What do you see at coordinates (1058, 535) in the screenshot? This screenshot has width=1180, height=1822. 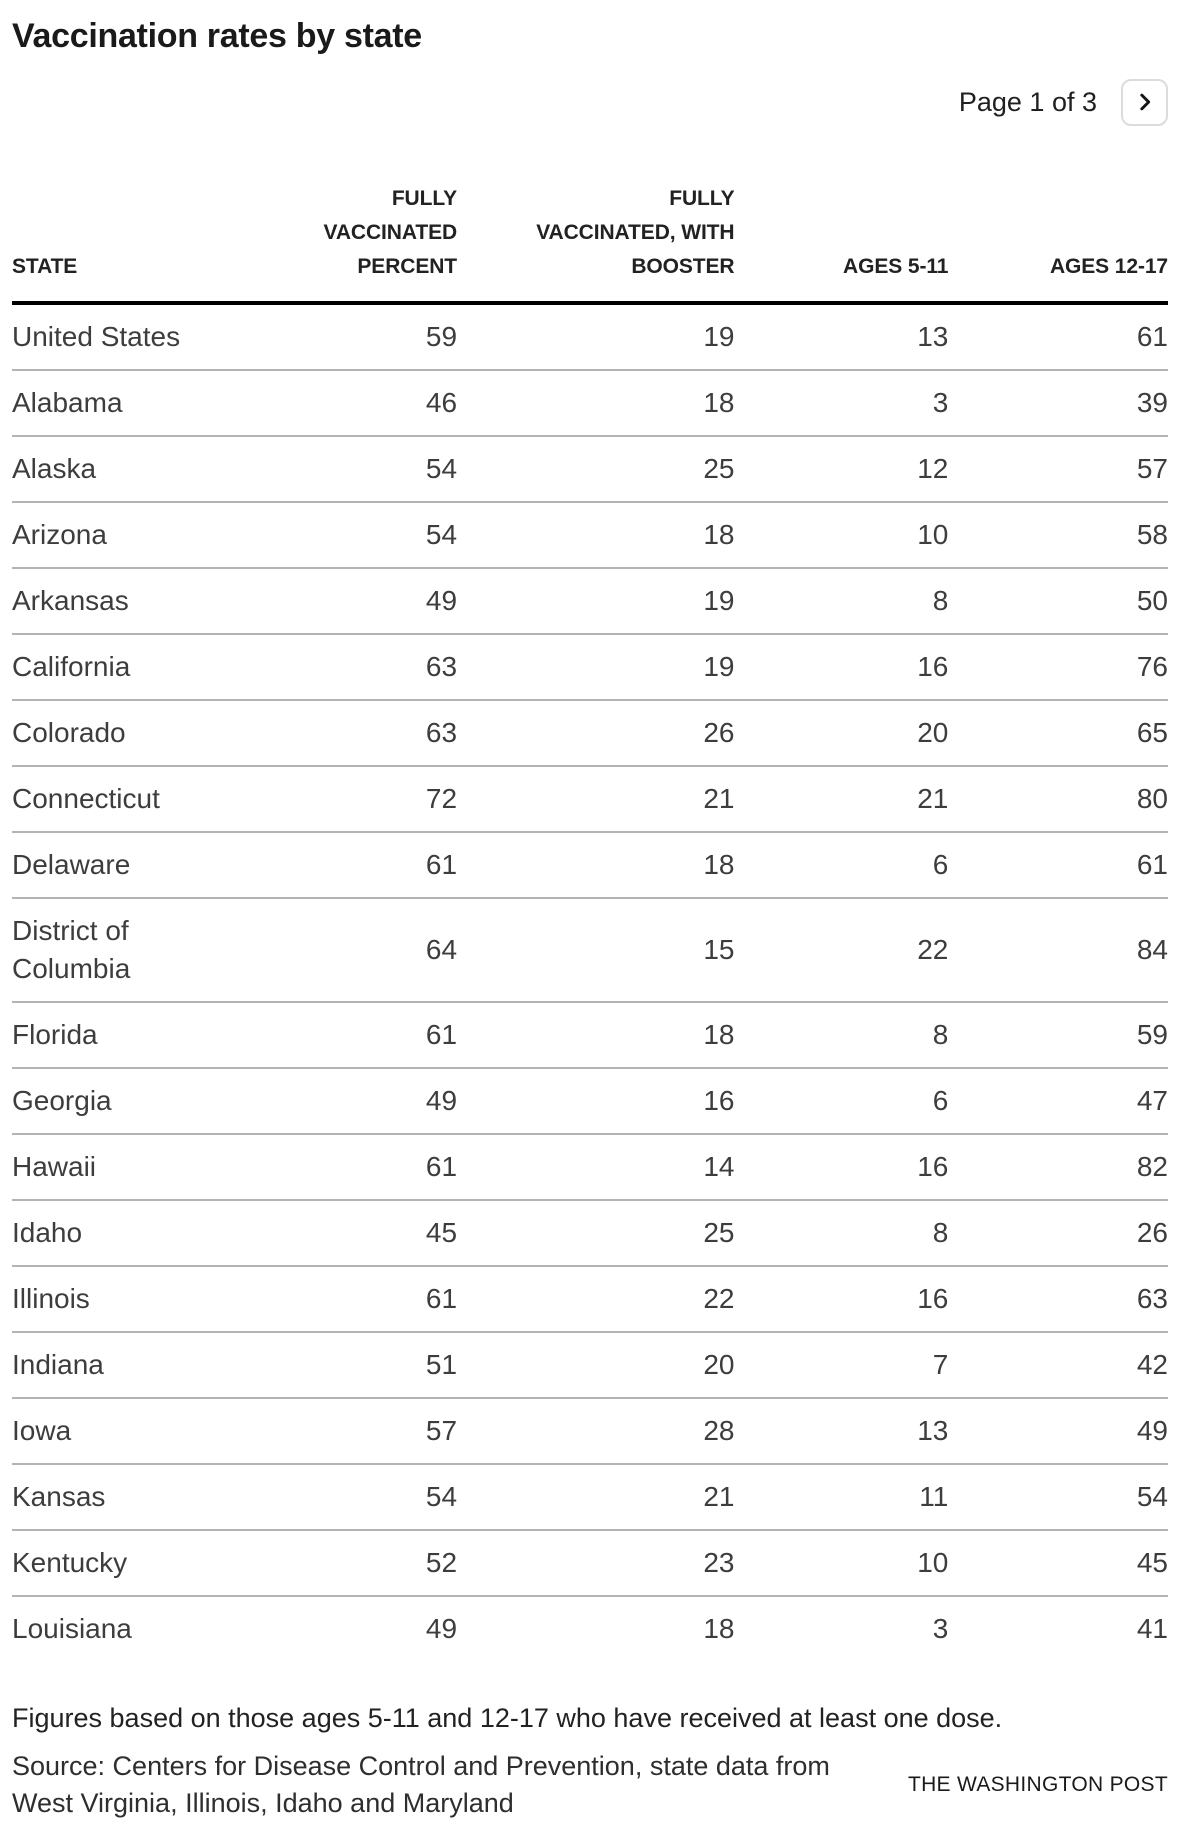 I see `value-cell: 58` at bounding box center [1058, 535].